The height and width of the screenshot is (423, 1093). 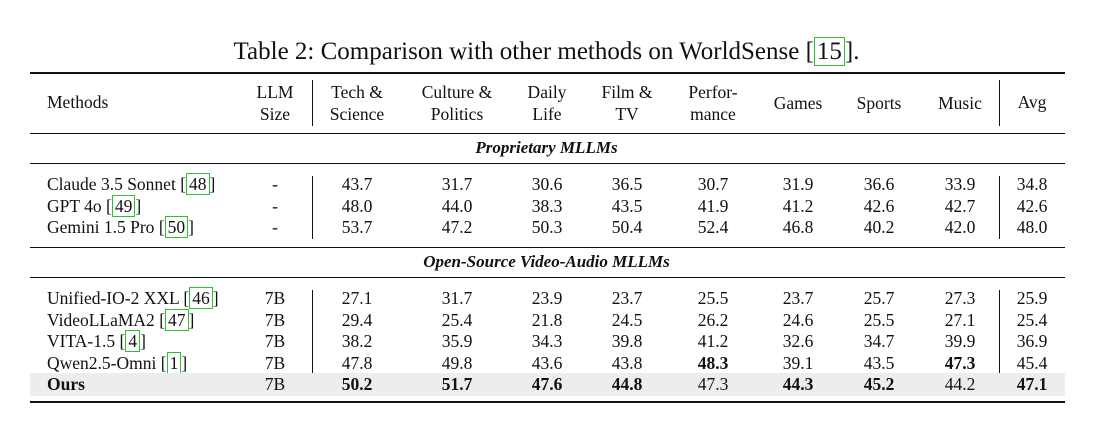 What do you see at coordinates (852, 51) in the screenshot?
I see `caption-suffix: ].` at bounding box center [852, 51].